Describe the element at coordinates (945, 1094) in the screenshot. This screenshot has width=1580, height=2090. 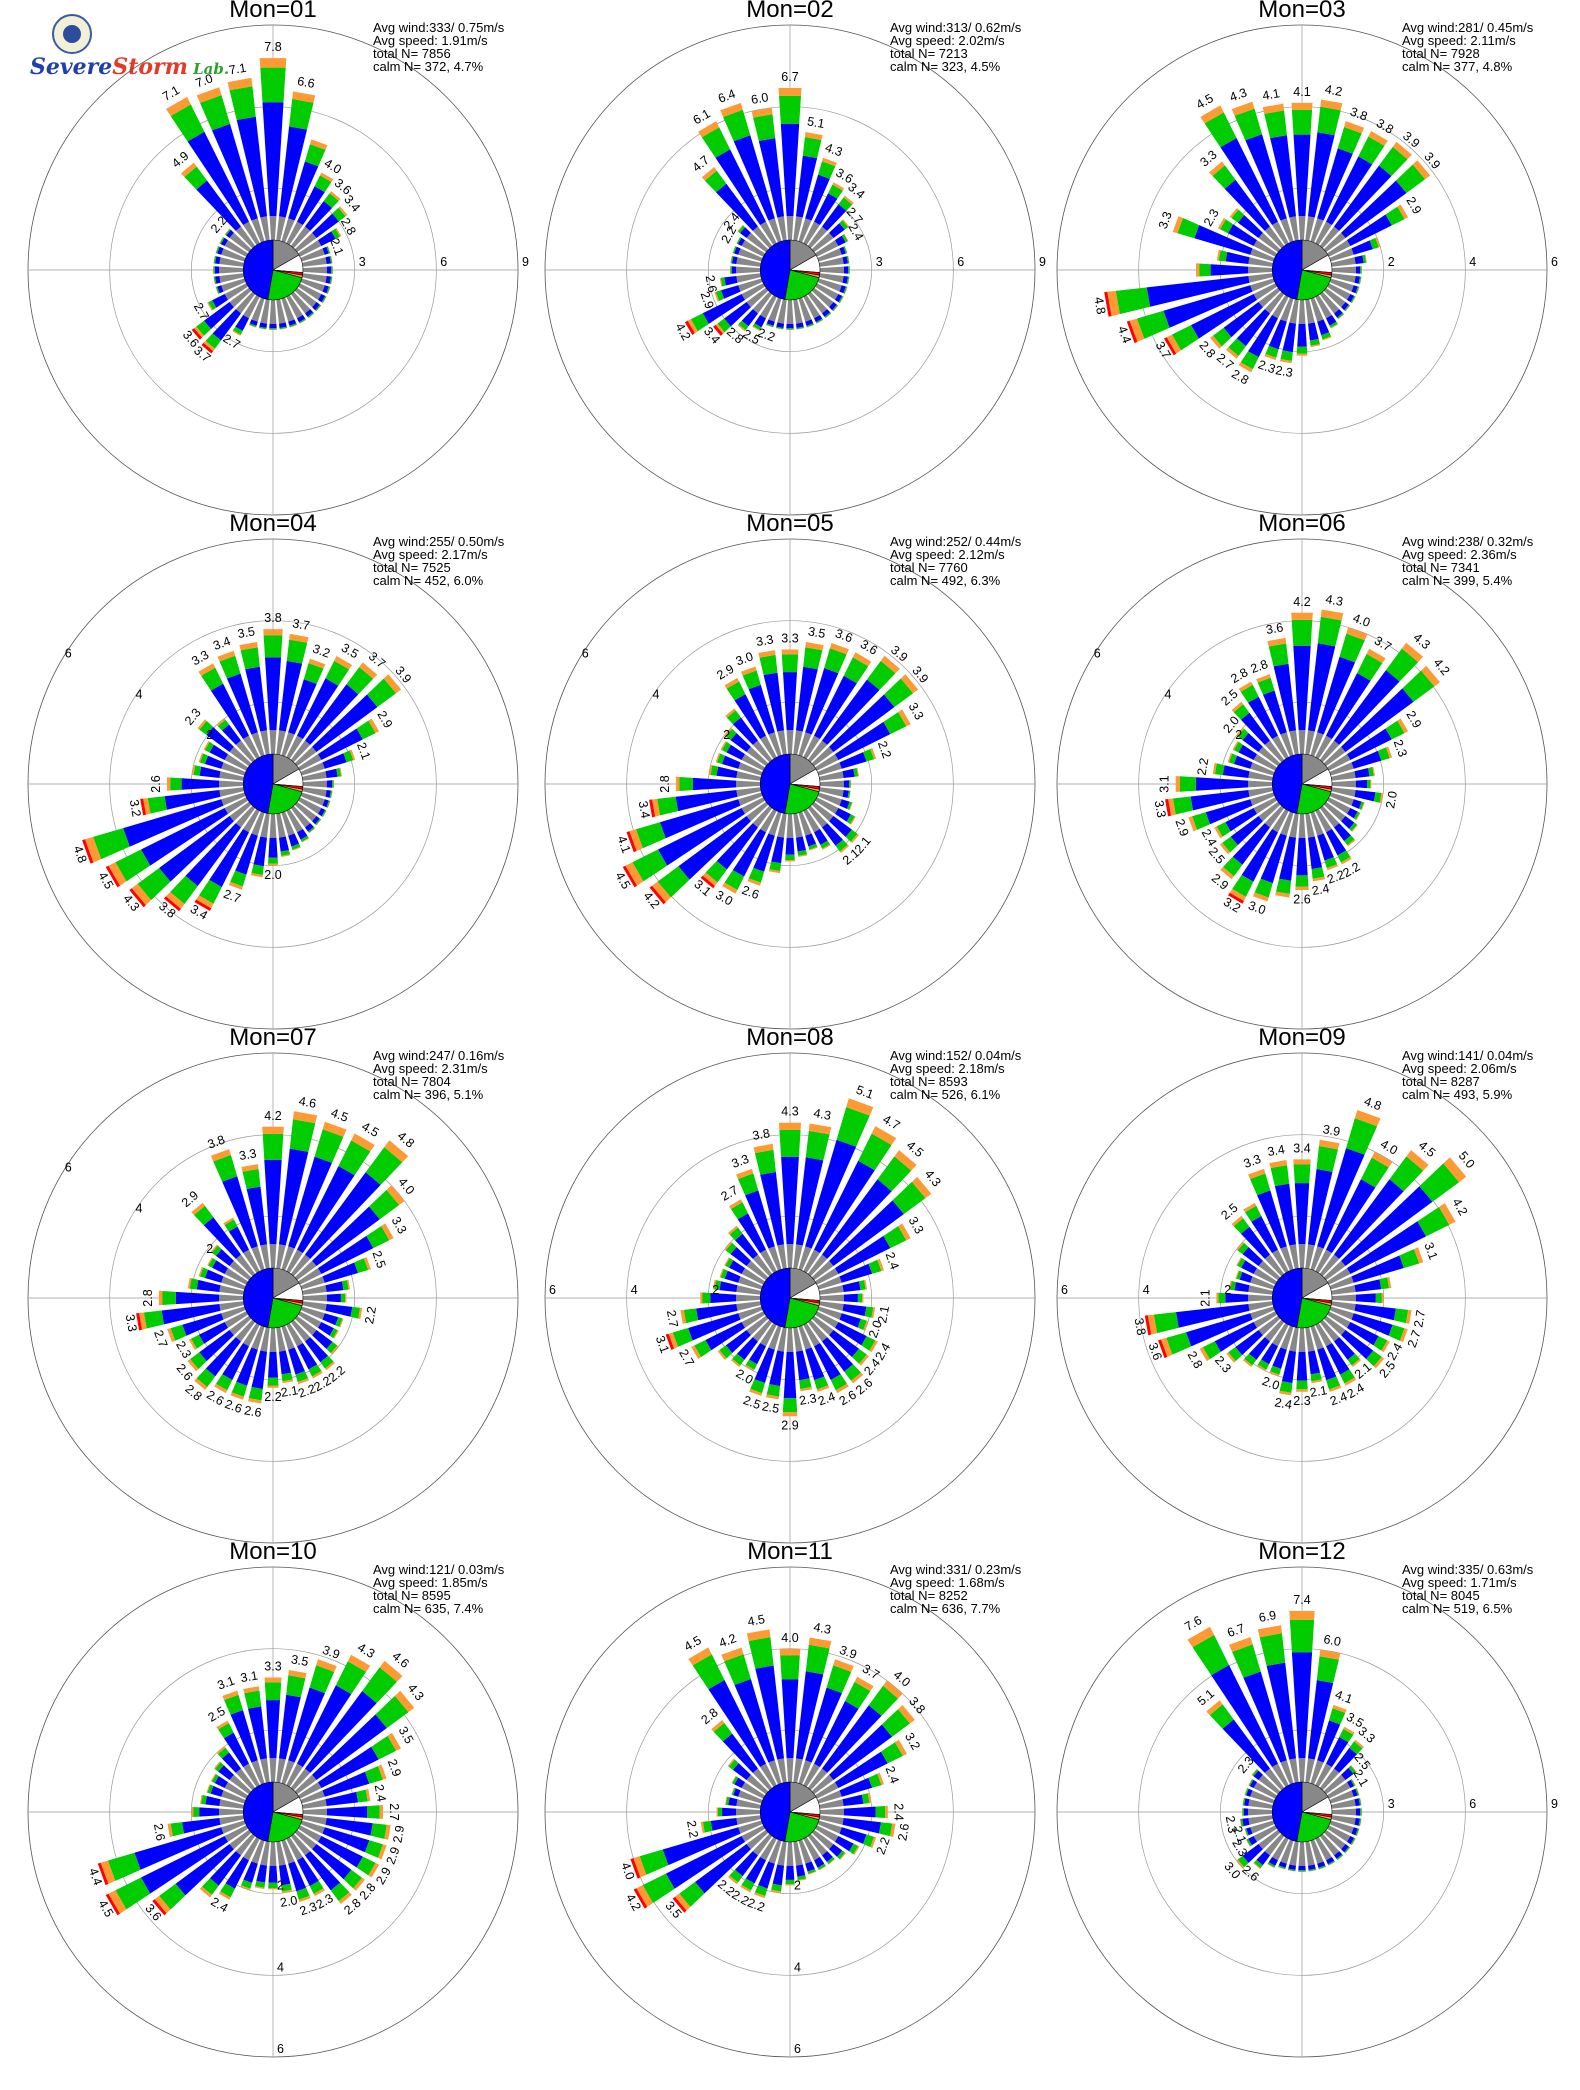
I see `stat-line: calm N= 526, 6.1%` at that location.